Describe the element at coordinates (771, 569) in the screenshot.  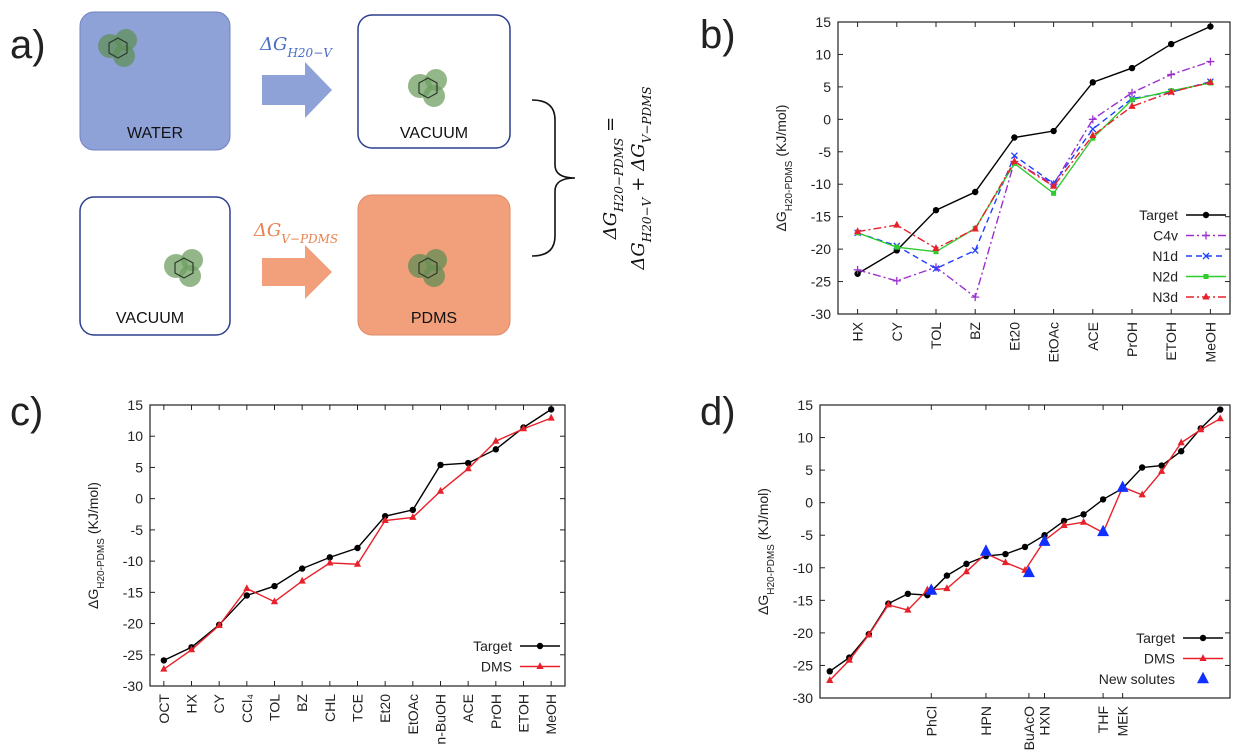
I see `subscript: H20-PDMS` at that location.